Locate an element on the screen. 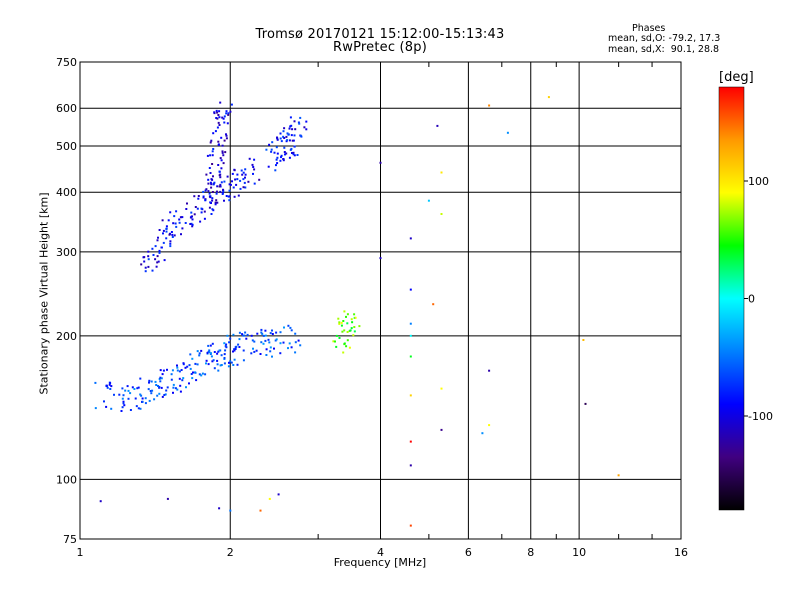  y-tick-label: 400 is located at coordinates (66, 192).